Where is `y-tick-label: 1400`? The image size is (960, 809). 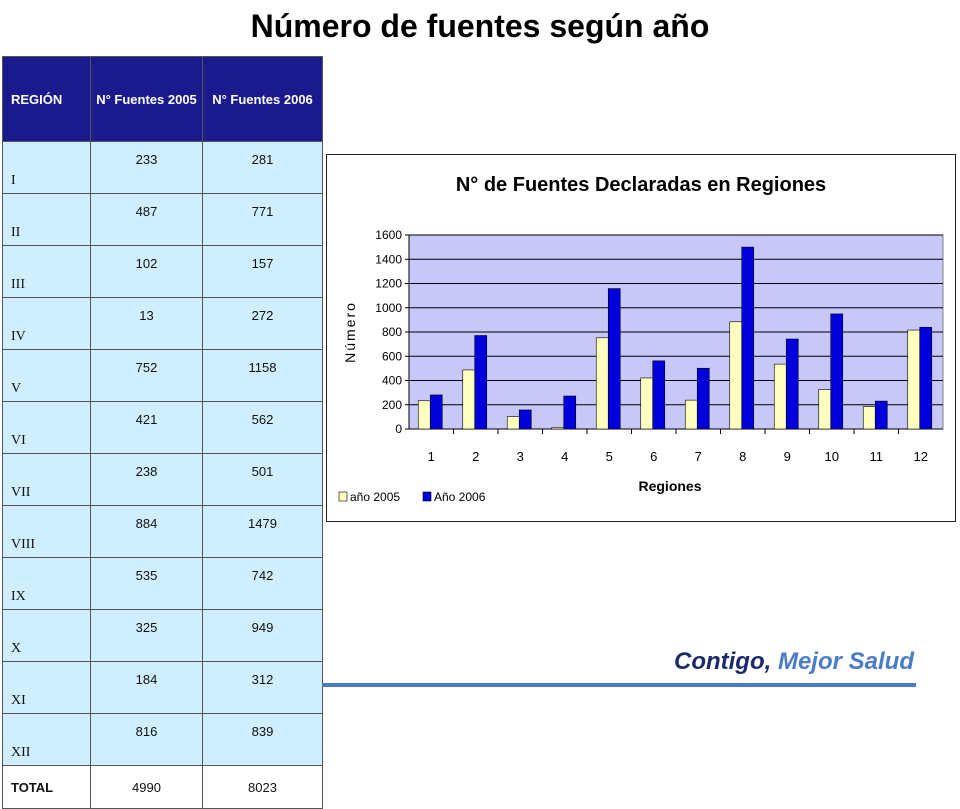
y-tick-label: 1400 is located at coordinates (388, 259).